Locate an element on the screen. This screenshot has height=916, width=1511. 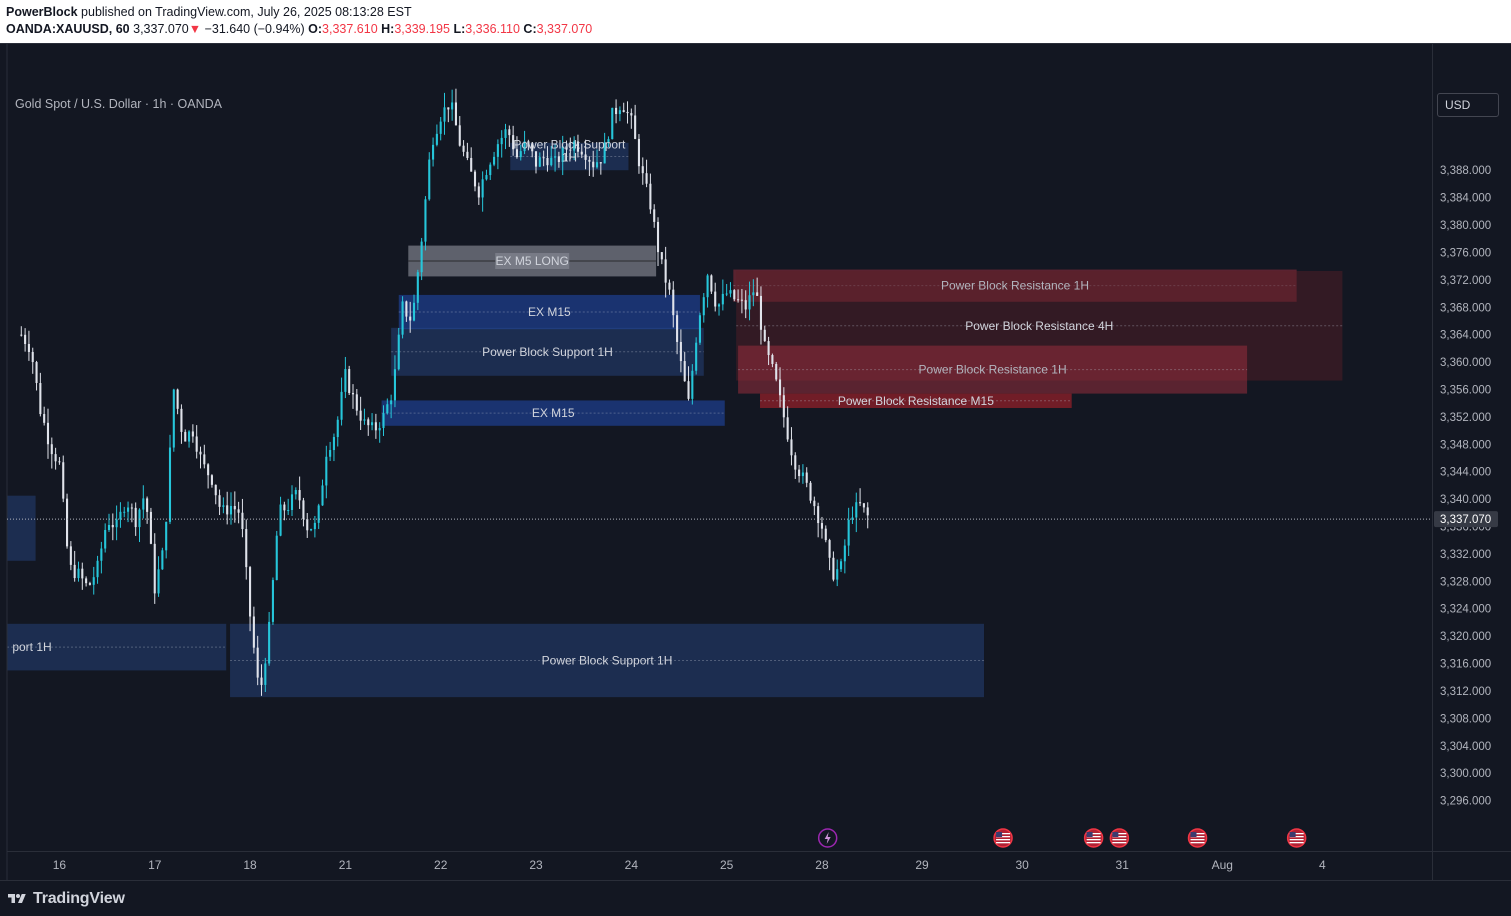
tradingview-logo: TradingView is located at coordinates (65, 899).